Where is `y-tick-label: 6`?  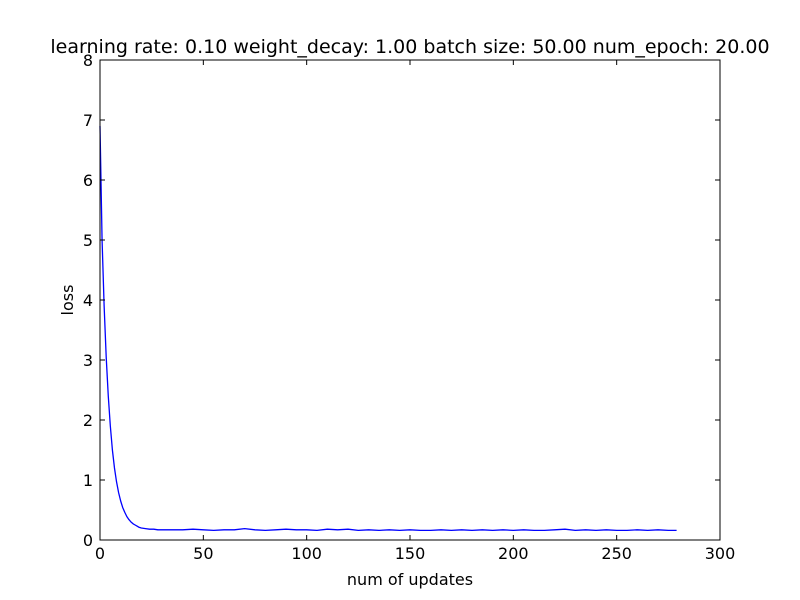 y-tick-label: 6 is located at coordinates (88, 180).